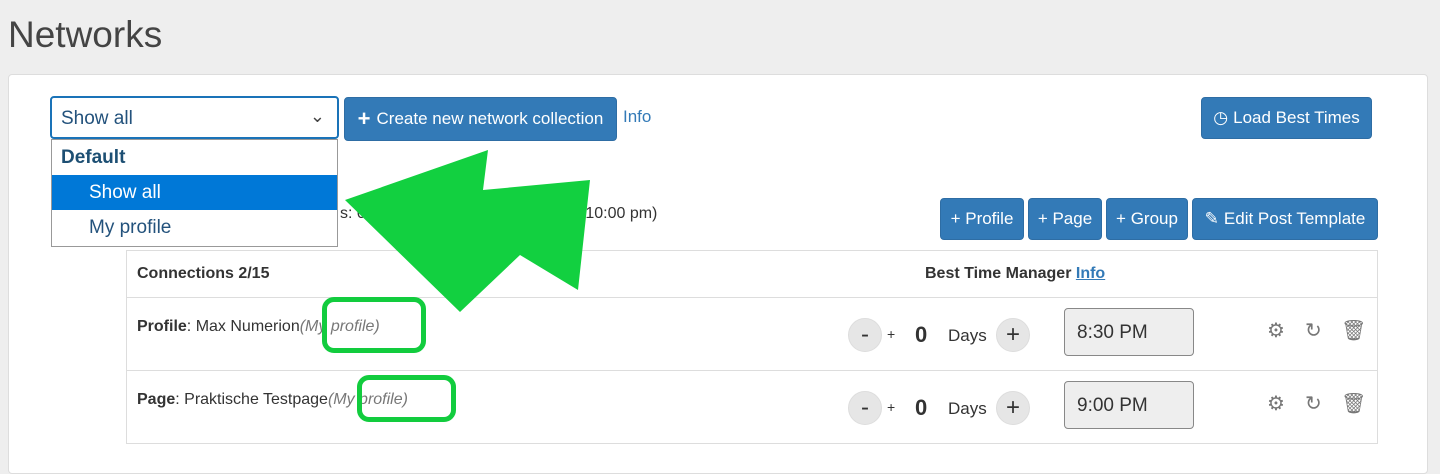 The height and width of the screenshot is (474, 1440). Describe the element at coordinates (1090, 273) in the screenshot. I see `best-time-info-link: Info` at that location.